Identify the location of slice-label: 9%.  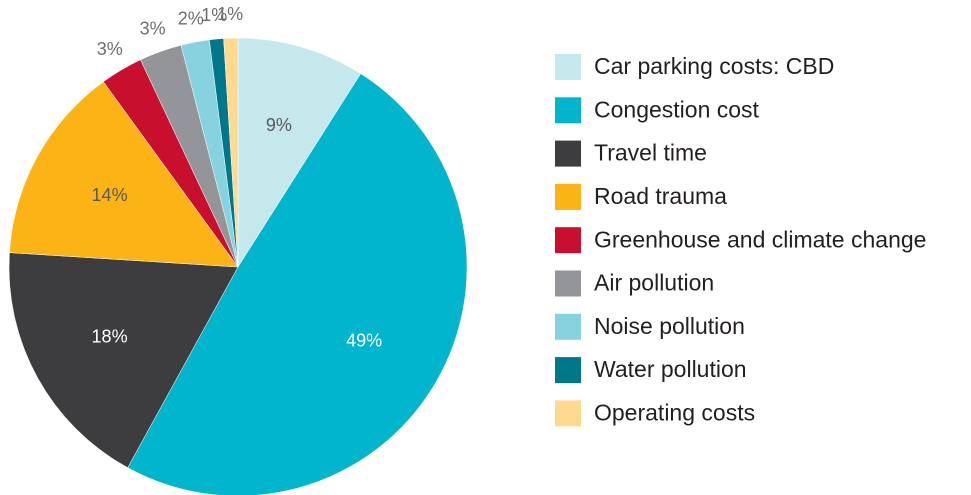
(279, 125).